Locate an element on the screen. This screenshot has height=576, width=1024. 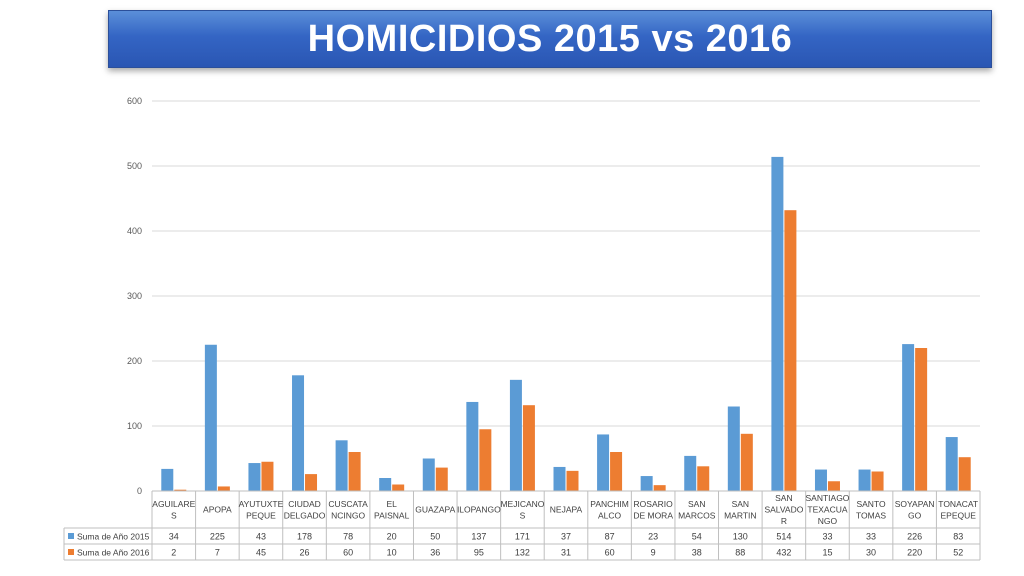
category-label: TOMAS is located at coordinates (871, 515).